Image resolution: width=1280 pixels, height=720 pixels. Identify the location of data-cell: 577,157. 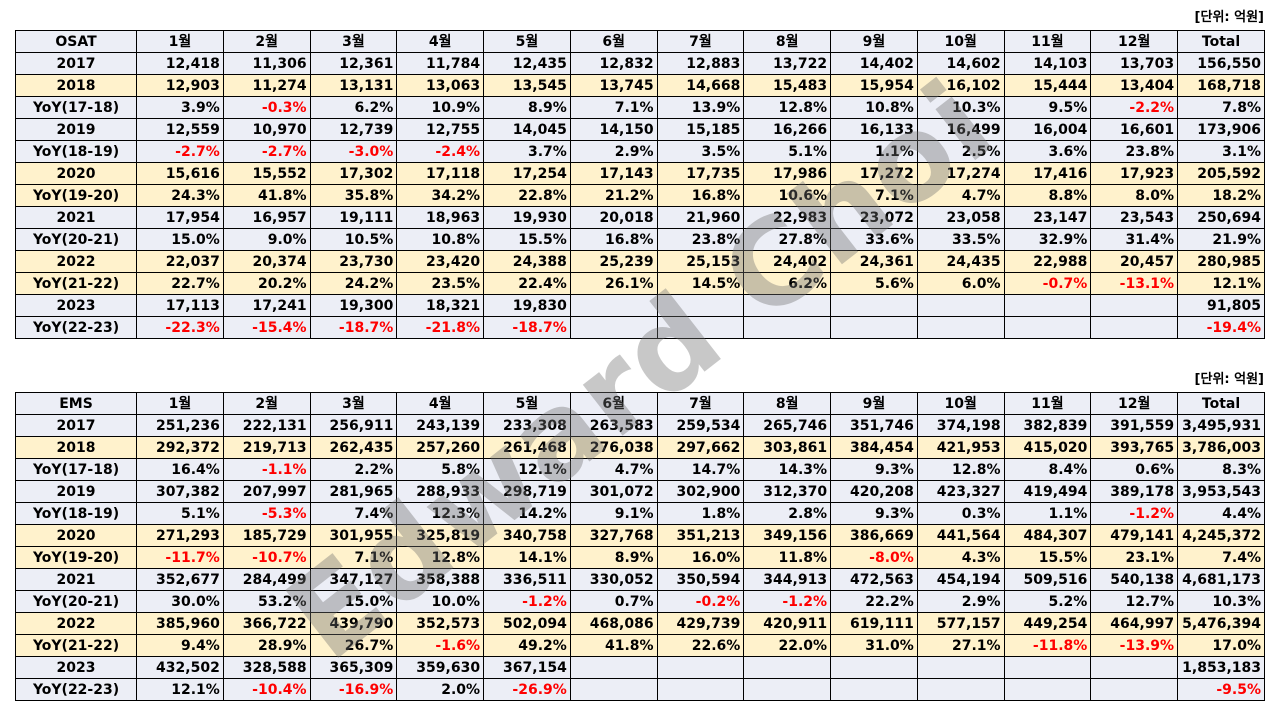
(960, 623).